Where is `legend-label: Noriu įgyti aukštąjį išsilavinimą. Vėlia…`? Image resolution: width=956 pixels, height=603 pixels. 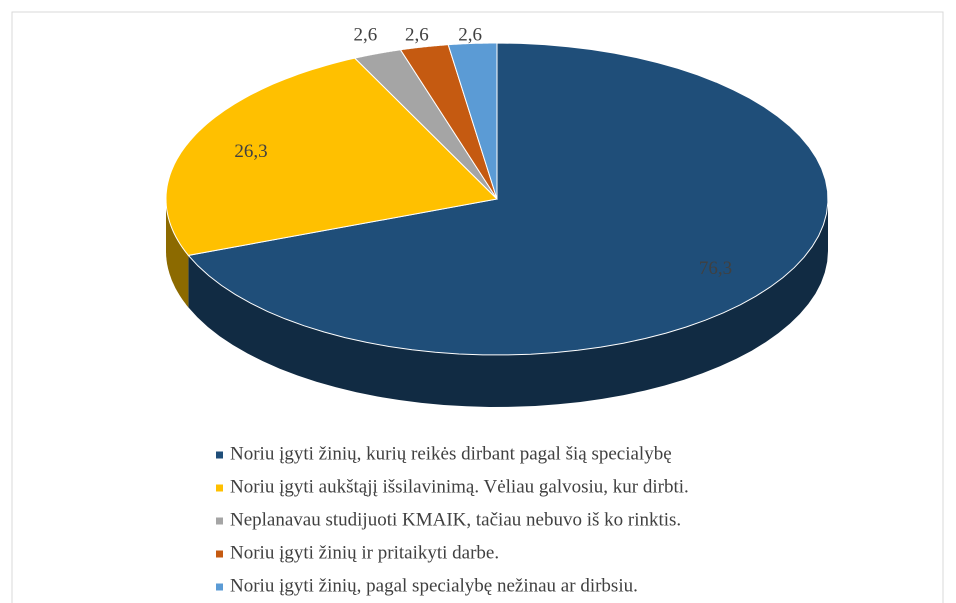
legend-label: Noriu įgyti aukštąjį išsilavinimą. Vėlia… is located at coordinates (459, 486).